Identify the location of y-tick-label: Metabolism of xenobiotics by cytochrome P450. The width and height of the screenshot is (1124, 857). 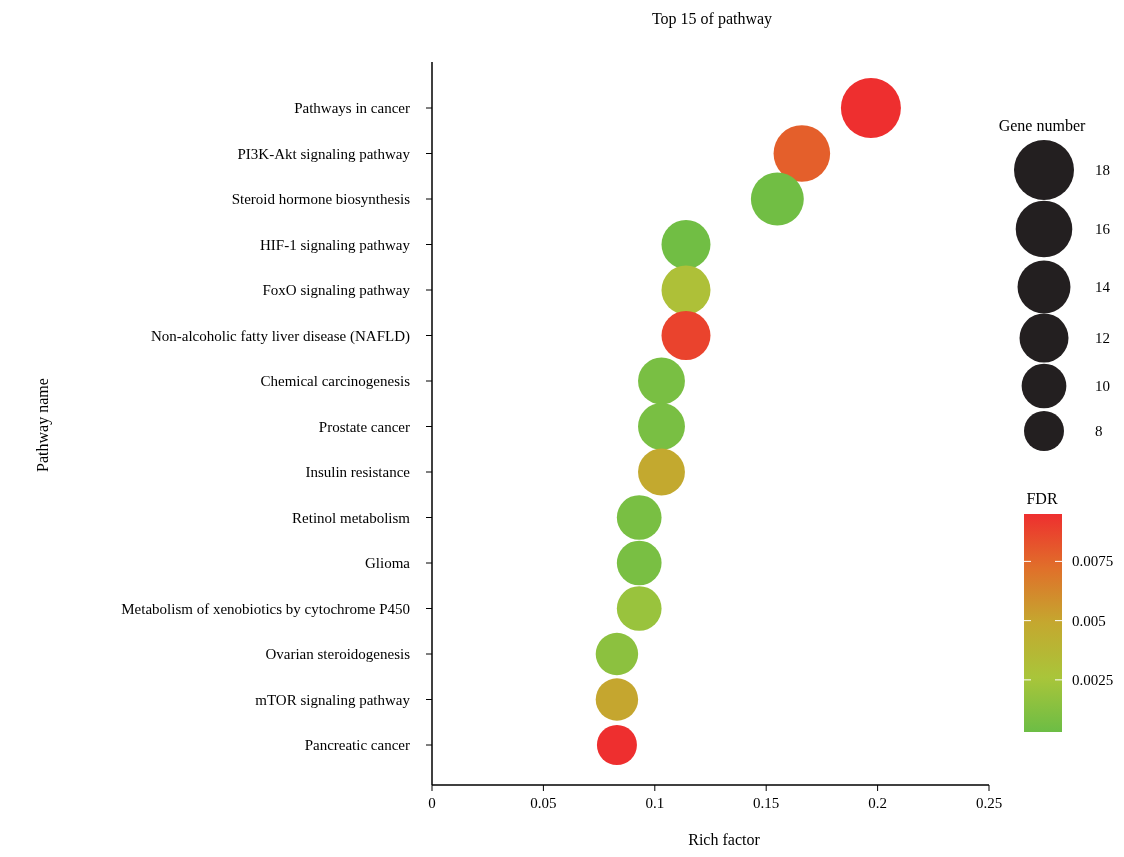
(265, 608).